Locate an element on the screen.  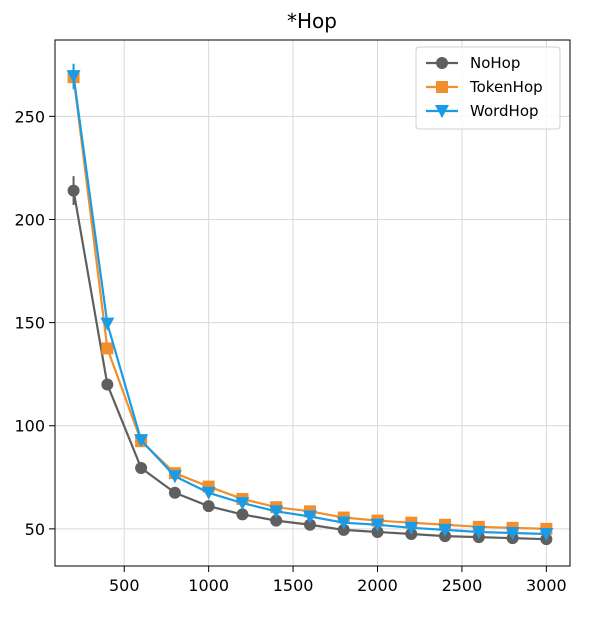
legend-label: NoHop is located at coordinates (495, 63).